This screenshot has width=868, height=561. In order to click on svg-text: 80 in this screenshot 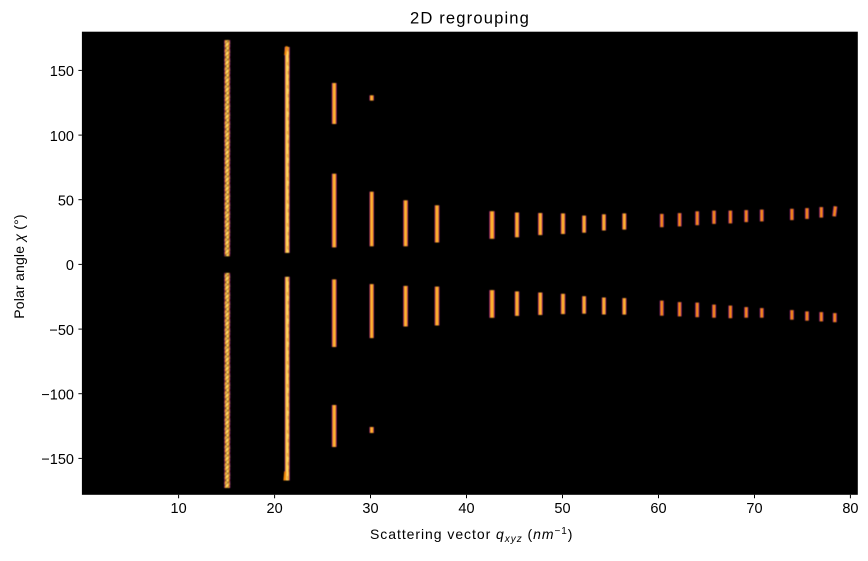, I will do `click(850, 509)`.